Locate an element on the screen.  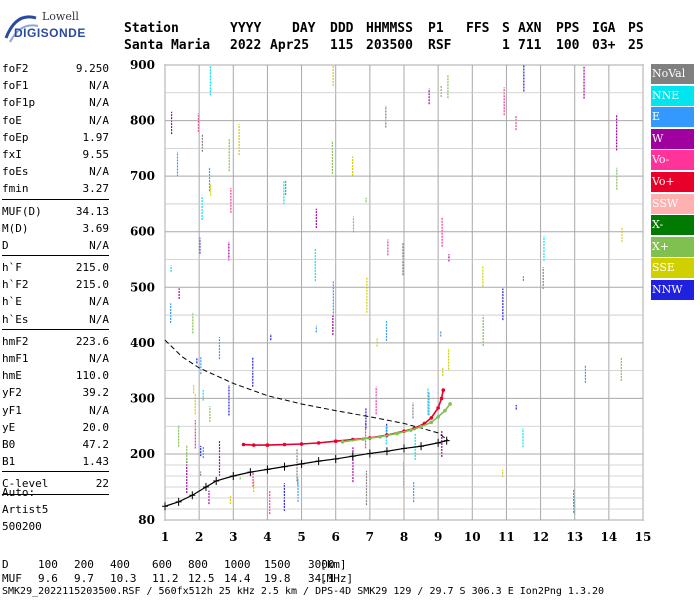
param-row: foF1p N/A is located at coordinates (55, 102).